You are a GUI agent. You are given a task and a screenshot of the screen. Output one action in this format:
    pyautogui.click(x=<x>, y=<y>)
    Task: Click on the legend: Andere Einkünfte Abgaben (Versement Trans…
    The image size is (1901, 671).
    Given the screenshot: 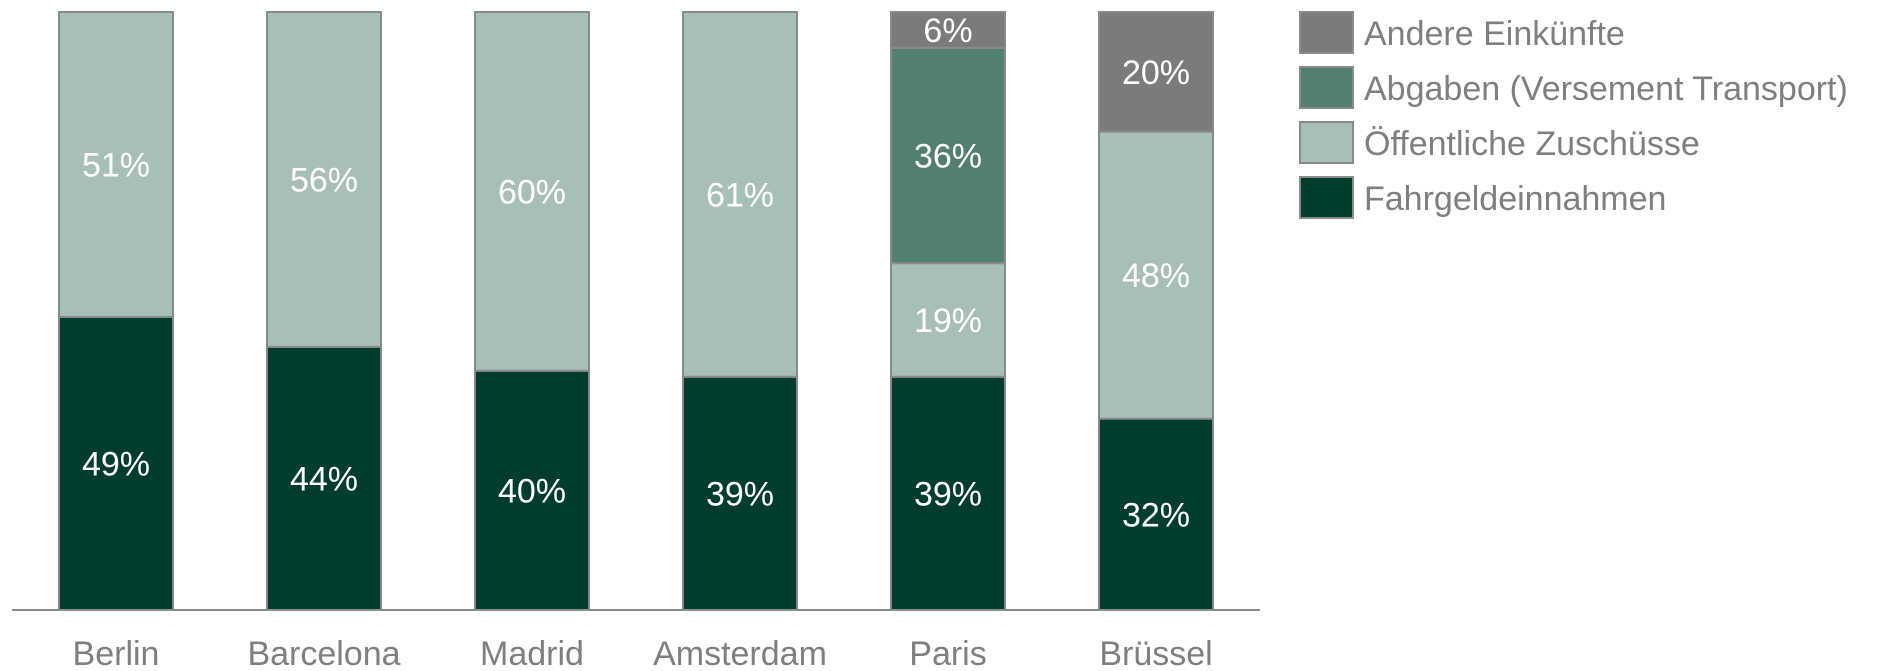 What is the action you would take?
    pyautogui.click(x=1573, y=115)
    